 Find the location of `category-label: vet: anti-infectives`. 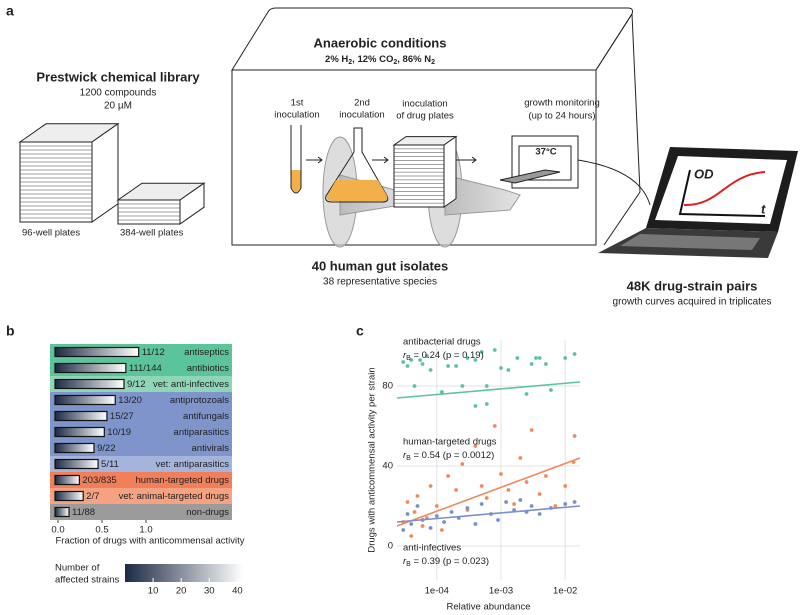

category-label: vet: anti-infectives is located at coordinates (191, 384).